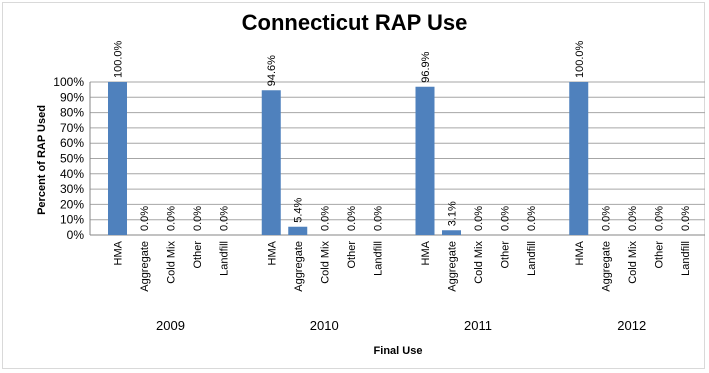 The image size is (709, 373). I want to click on y-tick-label: 100%, so click(68, 82).